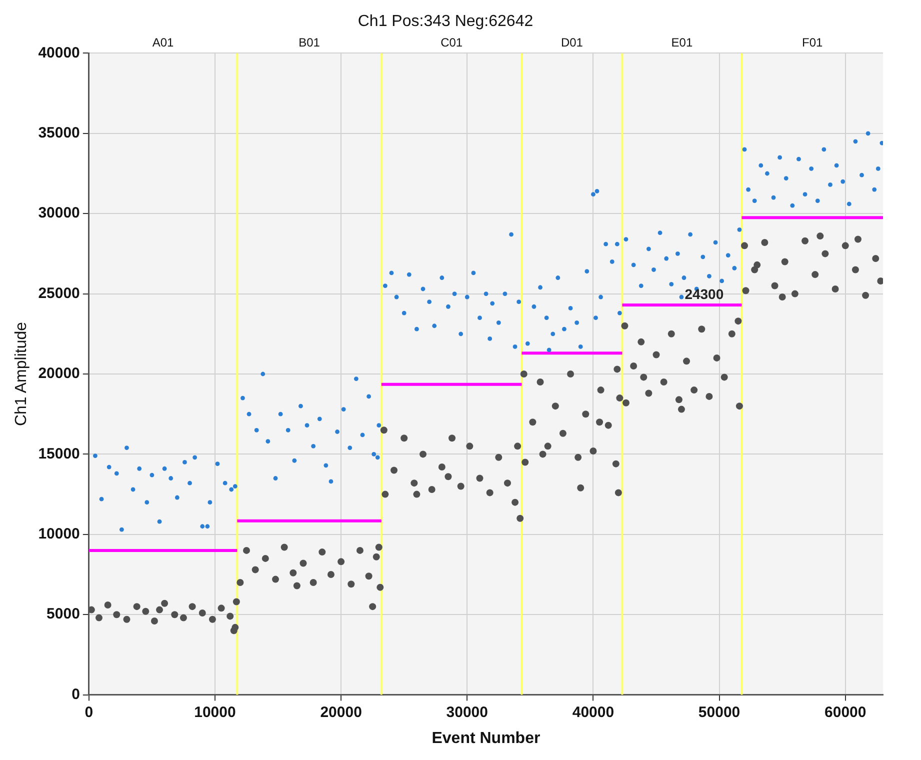  I want to click on y-tick-label: 15000, so click(59, 453).